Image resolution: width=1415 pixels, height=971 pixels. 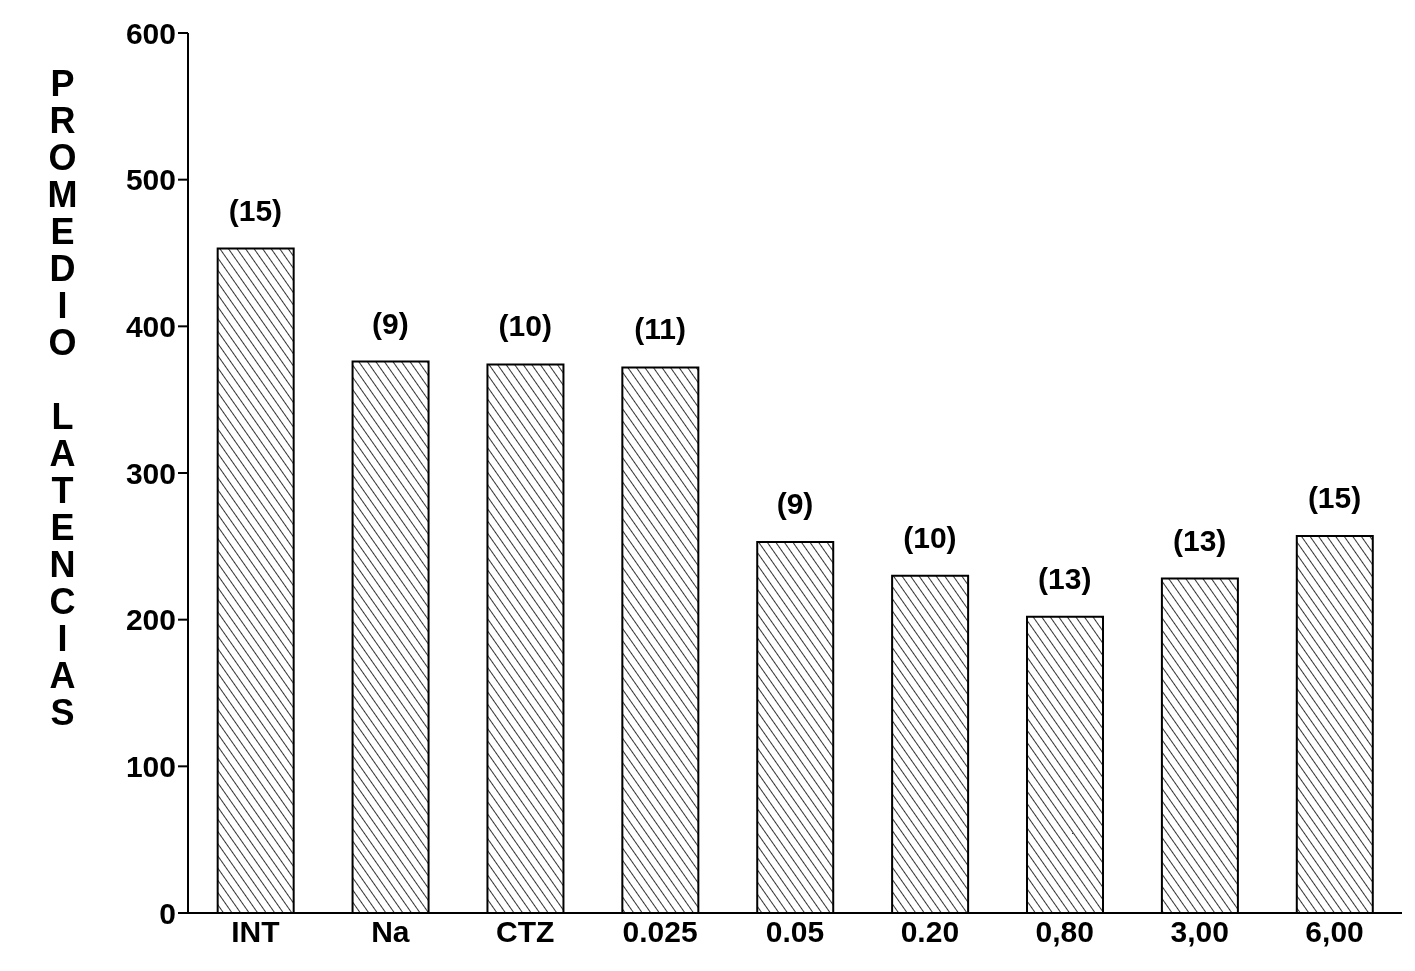 I want to click on x-tick-label: INT, so click(x=255, y=932).